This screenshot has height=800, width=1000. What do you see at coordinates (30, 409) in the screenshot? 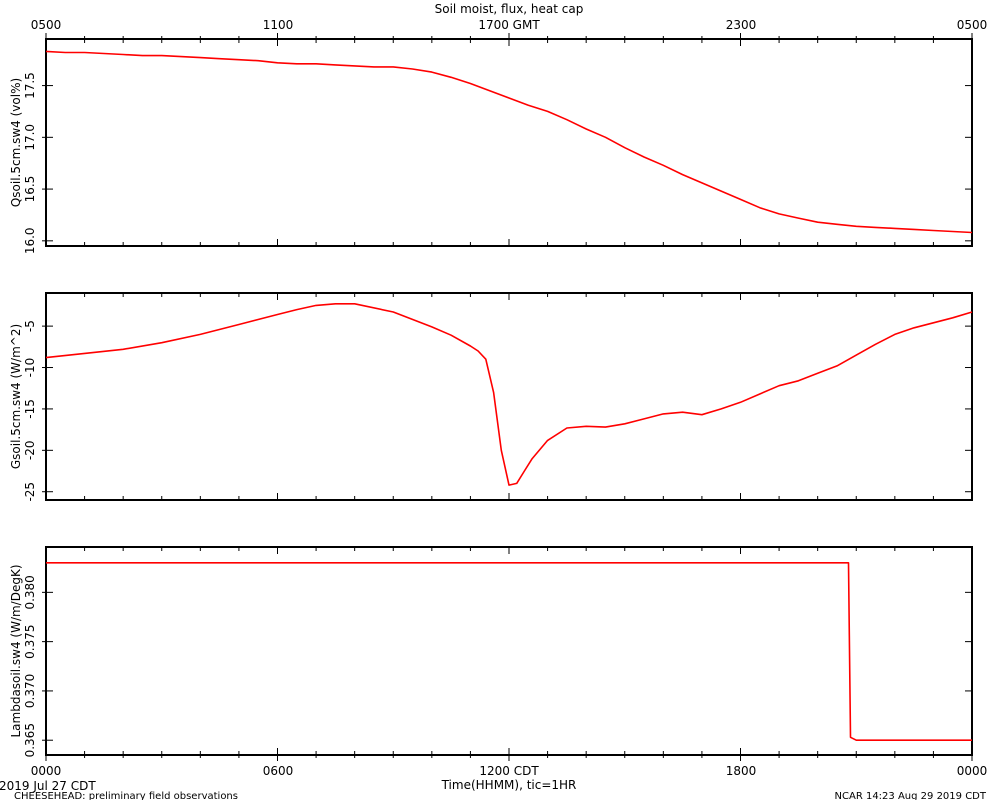
I see `y-tick-label-2-2: -15` at bounding box center [30, 409].